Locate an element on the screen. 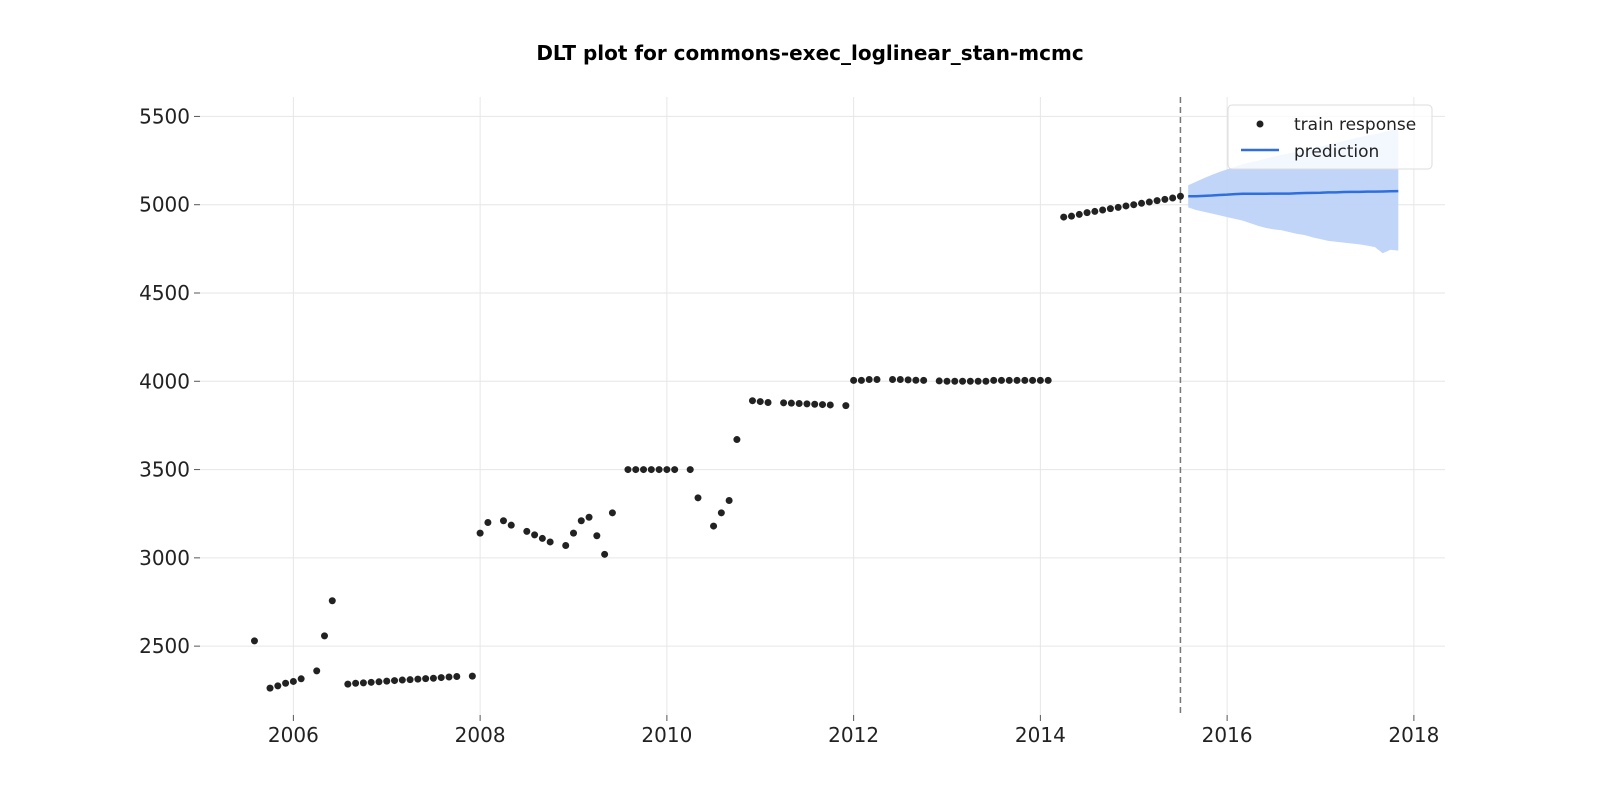 The width and height of the screenshot is (1600, 800). x-tick-label: 2018 is located at coordinates (1413, 735).